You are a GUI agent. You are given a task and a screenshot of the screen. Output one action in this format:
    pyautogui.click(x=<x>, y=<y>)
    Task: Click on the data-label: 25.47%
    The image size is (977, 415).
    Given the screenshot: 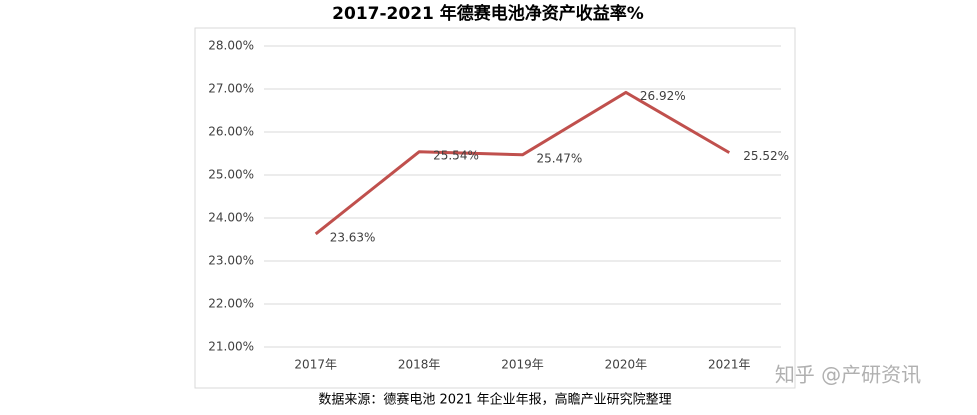 What is the action you would take?
    pyautogui.click(x=560, y=158)
    